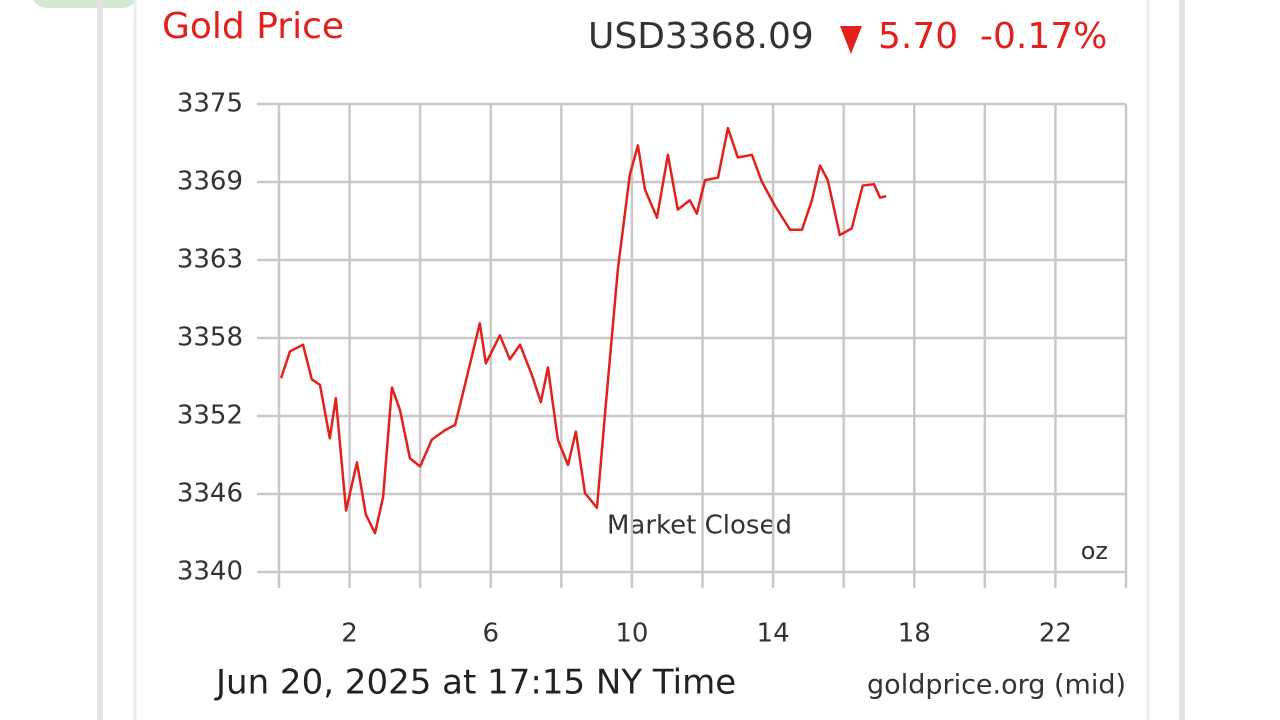 This screenshot has width=1280, height=720. I want to click on change-percent: -0.17%, so click(1043, 36).